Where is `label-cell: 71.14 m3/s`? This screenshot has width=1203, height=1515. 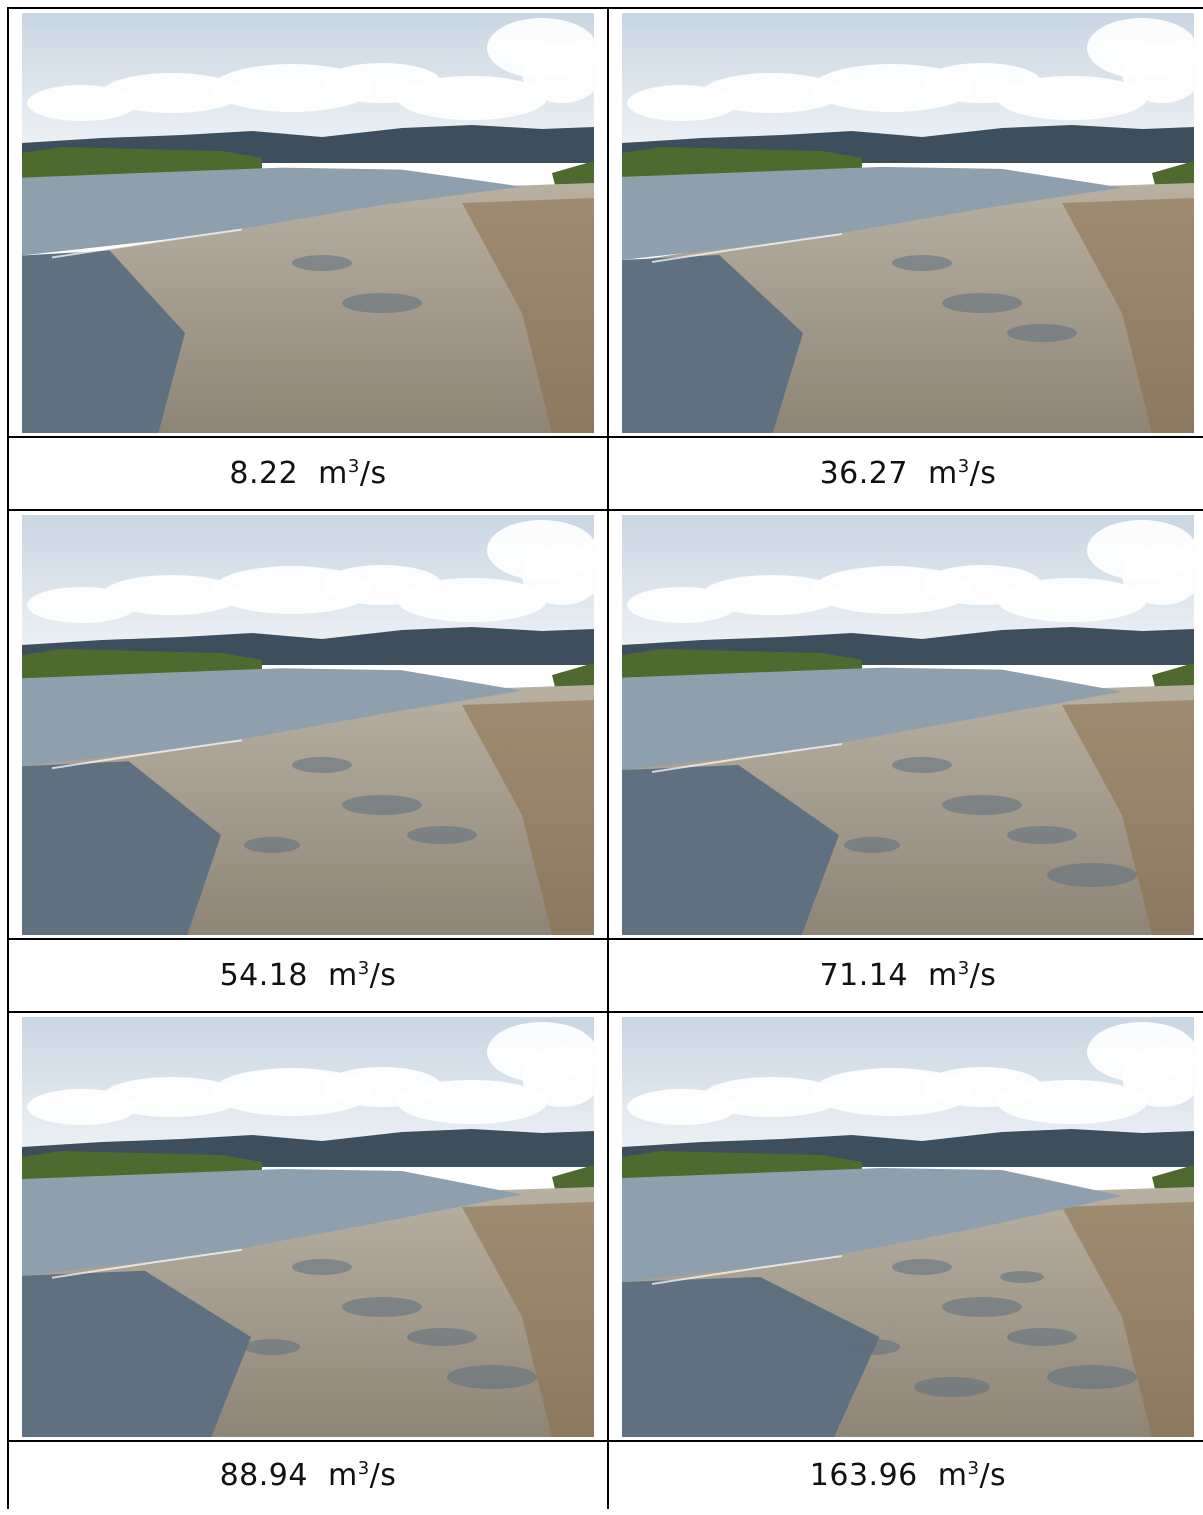
label-cell: 71.14 m3/s is located at coordinates (905, 975).